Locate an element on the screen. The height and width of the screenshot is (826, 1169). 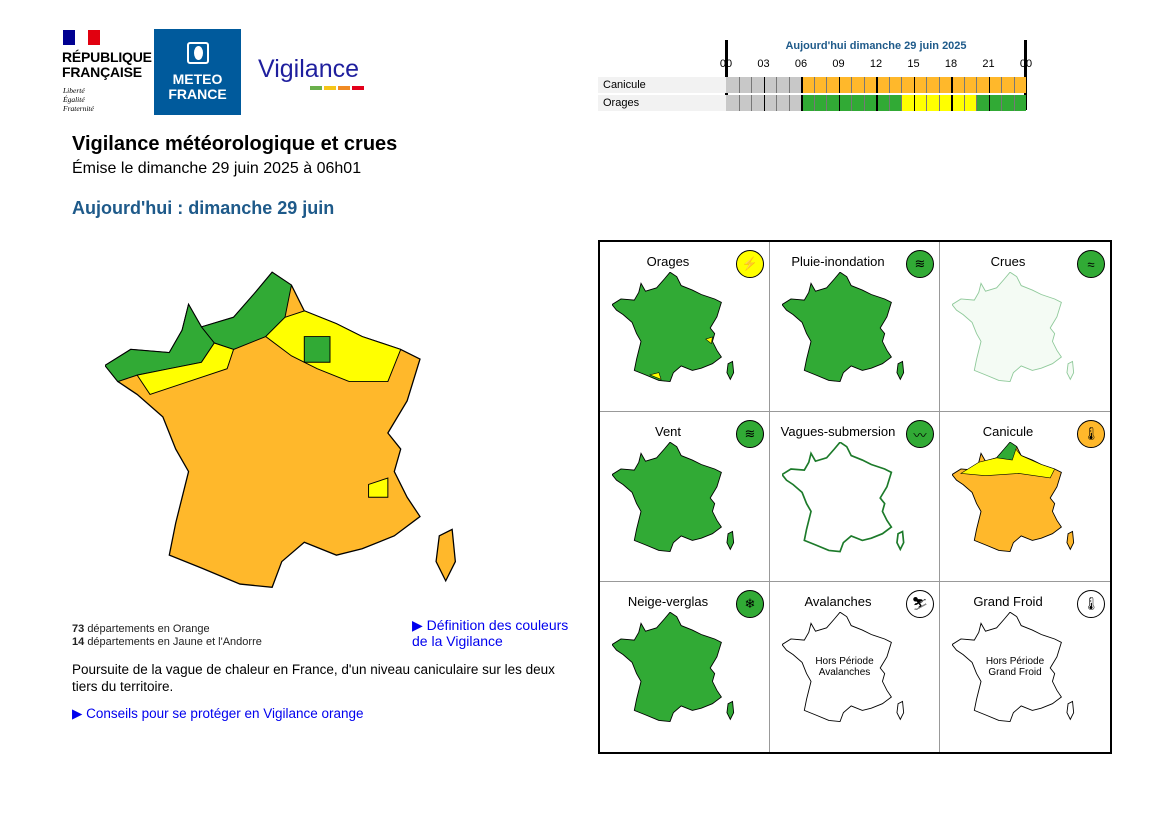
timeline-title: Aujourd'hui dimanche 29 juin 2025 is located at coordinates (876, 46).